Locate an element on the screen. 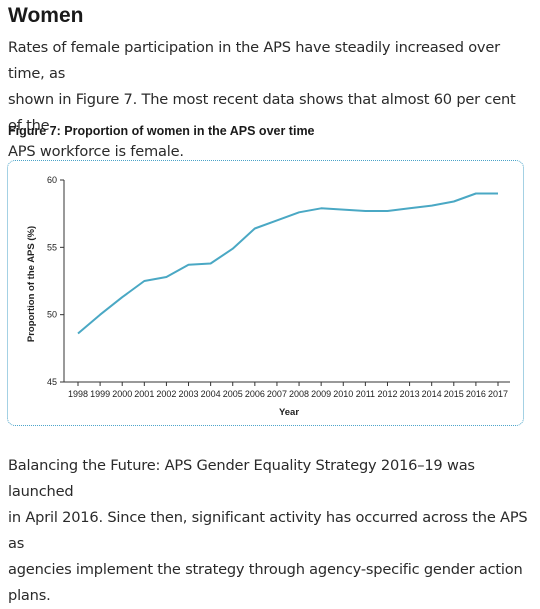  x-tick-label: 2010 is located at coordinates (343, 394).